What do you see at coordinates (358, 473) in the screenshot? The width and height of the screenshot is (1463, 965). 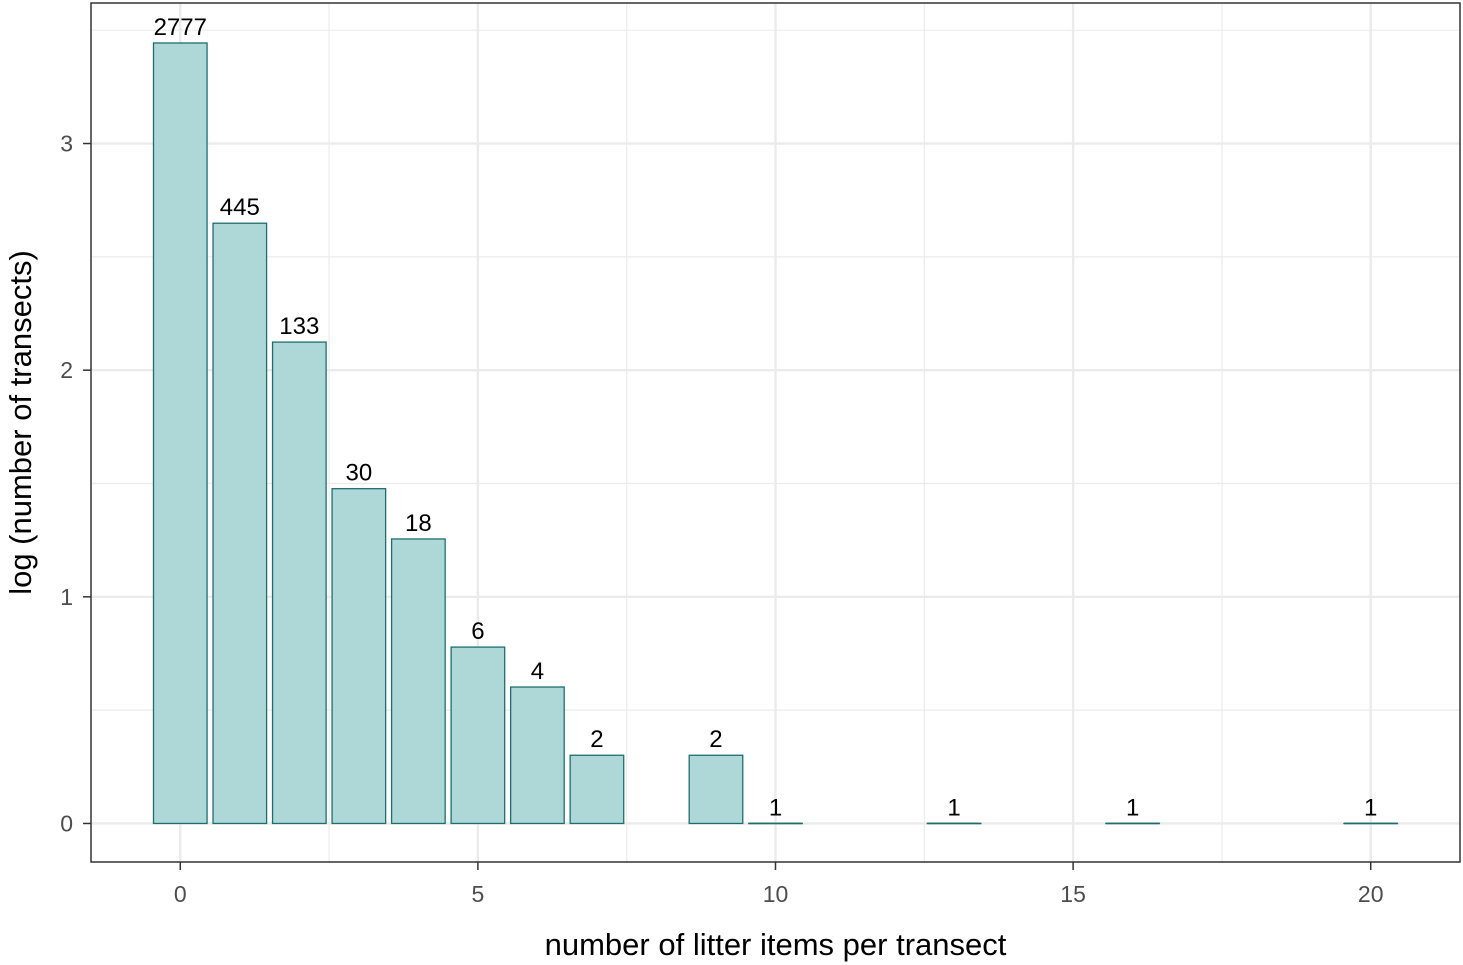 I see `bar-value-label: 30` at bounding box center [358, 473].